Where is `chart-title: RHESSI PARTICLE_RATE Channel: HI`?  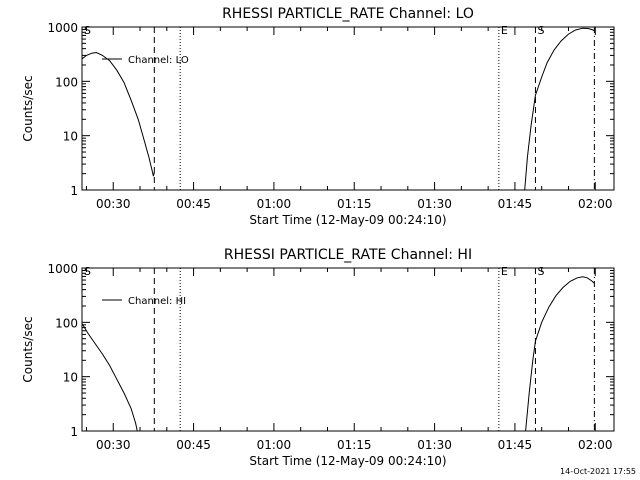
chart-title: RHESSI PARTICLE_RATE Channel: HI is located at coordinates (348, 255).